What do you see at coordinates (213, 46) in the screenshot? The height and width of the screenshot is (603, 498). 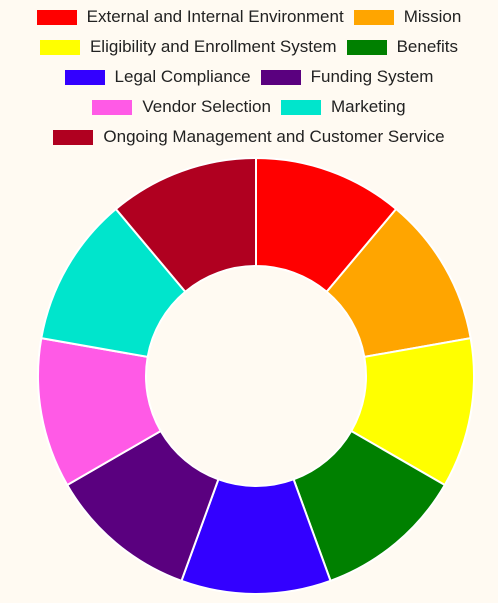 I see `legend-label: Eligibility and Enrollment System` at bounding box center [213, 46].